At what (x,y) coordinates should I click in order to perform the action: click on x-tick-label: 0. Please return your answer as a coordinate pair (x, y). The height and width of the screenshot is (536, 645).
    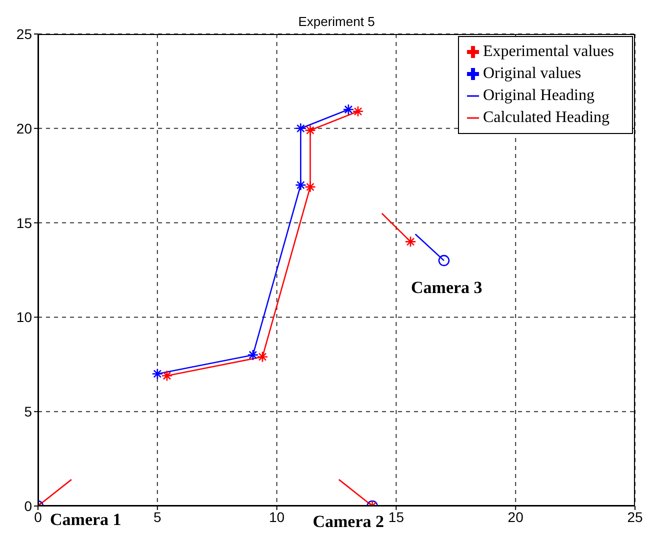
    Looking at the image, I should click on (38, 516).